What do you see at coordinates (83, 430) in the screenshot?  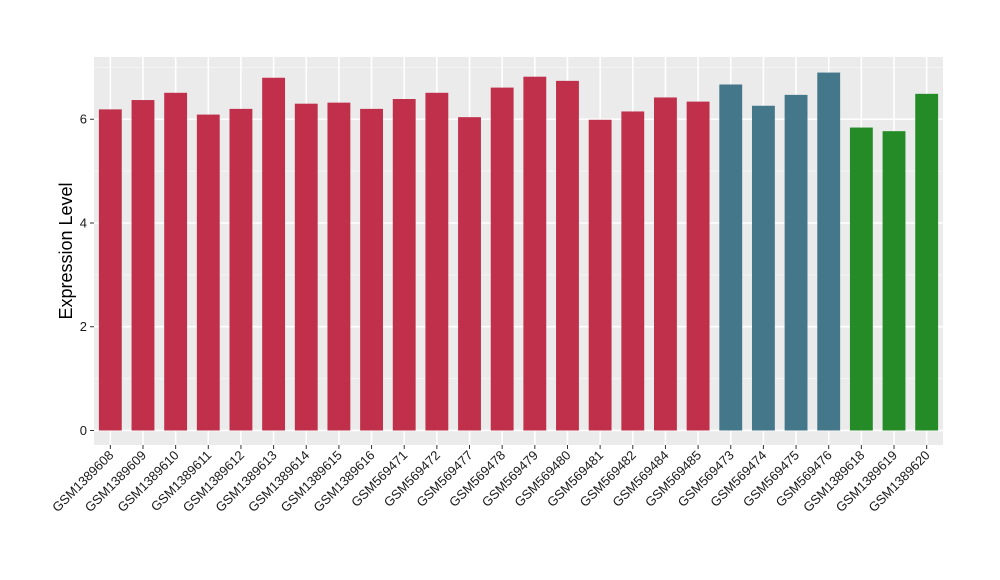 I see `y-tick-label: 0` at bounding box center [83, 430].